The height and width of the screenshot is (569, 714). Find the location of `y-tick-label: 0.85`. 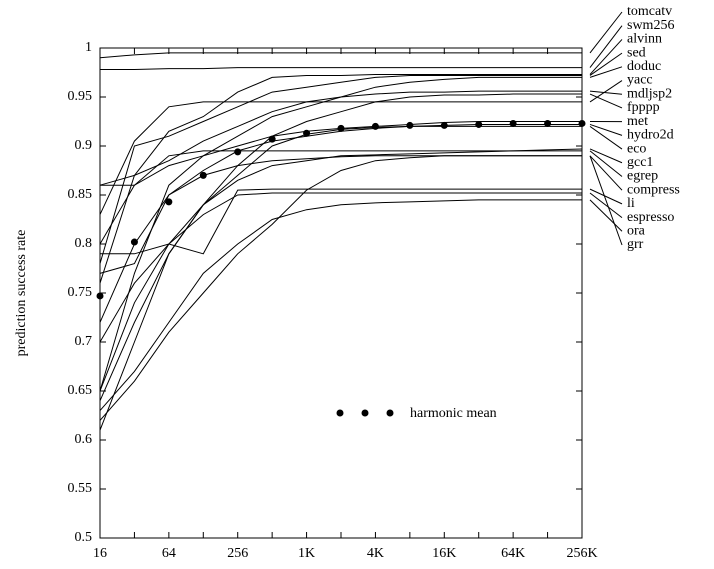

y-tick-label: 0.85 is located at coordinates (80, 194).